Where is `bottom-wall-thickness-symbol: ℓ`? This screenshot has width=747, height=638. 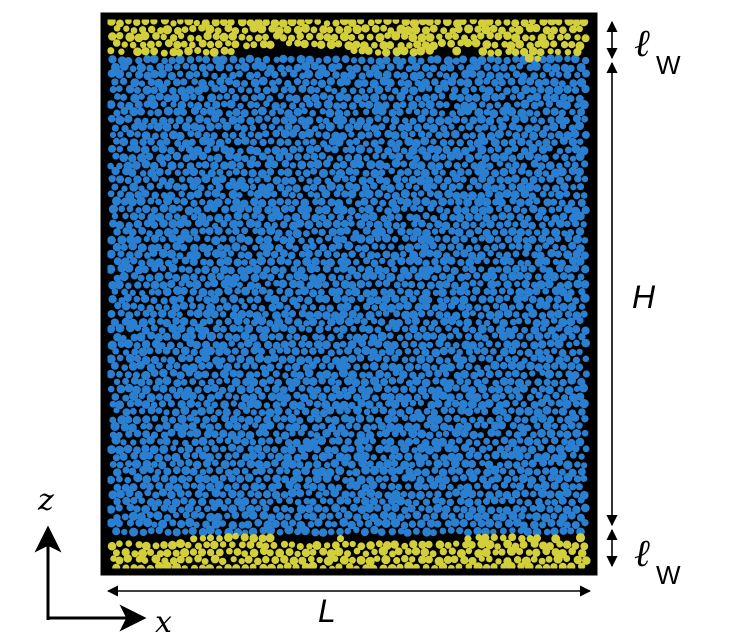
bottom-wall-thickness-symbol: ℓ is located at coordinates (642, 553).